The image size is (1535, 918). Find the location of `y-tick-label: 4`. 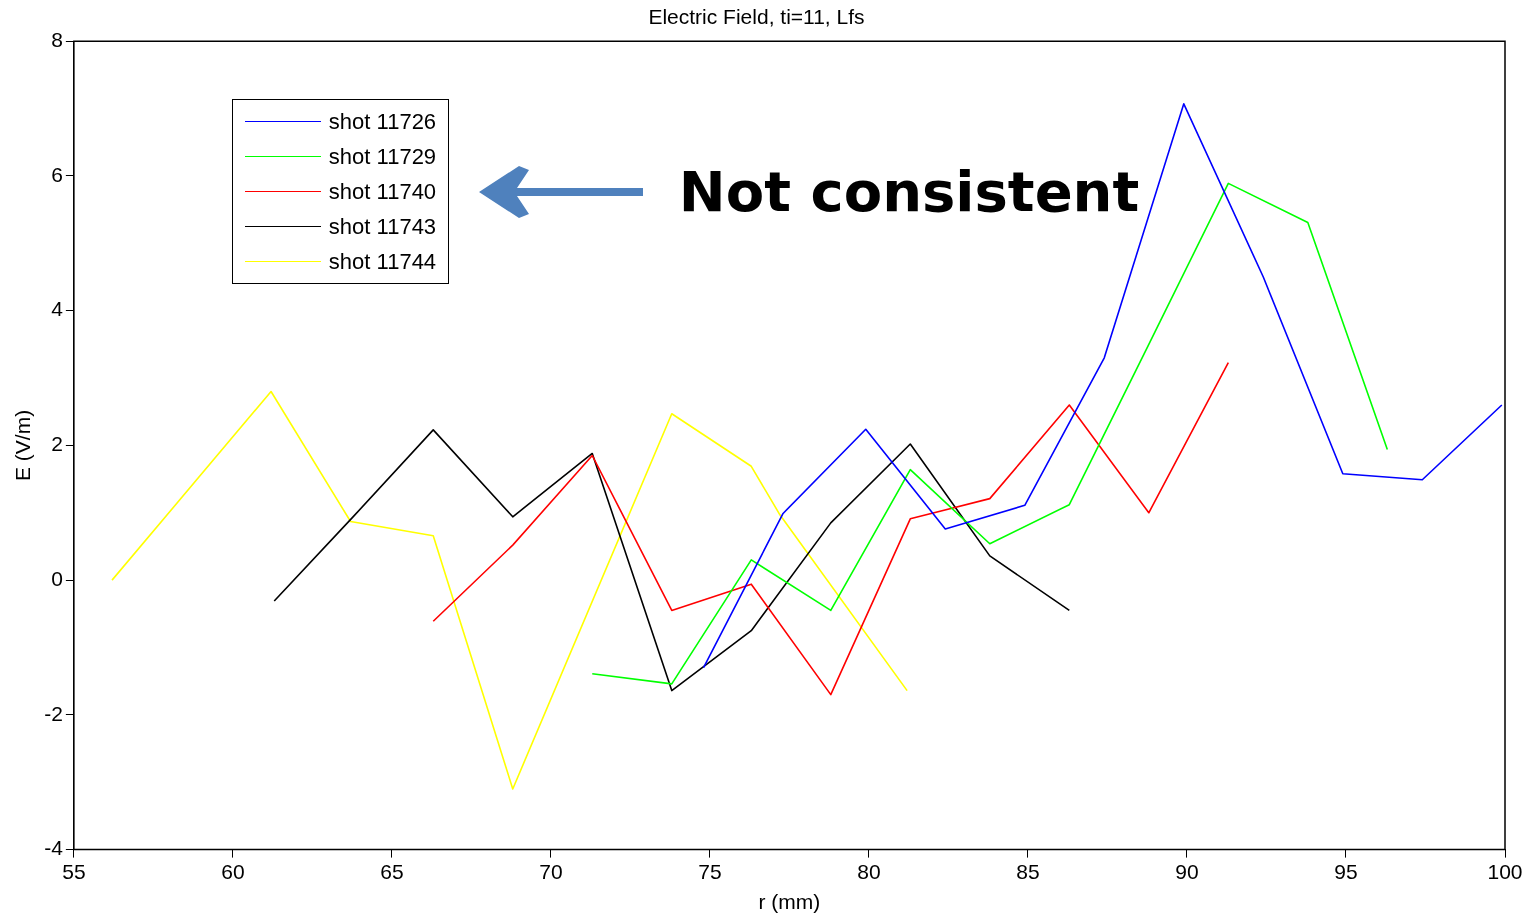

y-tick-label: 4 is located at coordinates (57, 309).